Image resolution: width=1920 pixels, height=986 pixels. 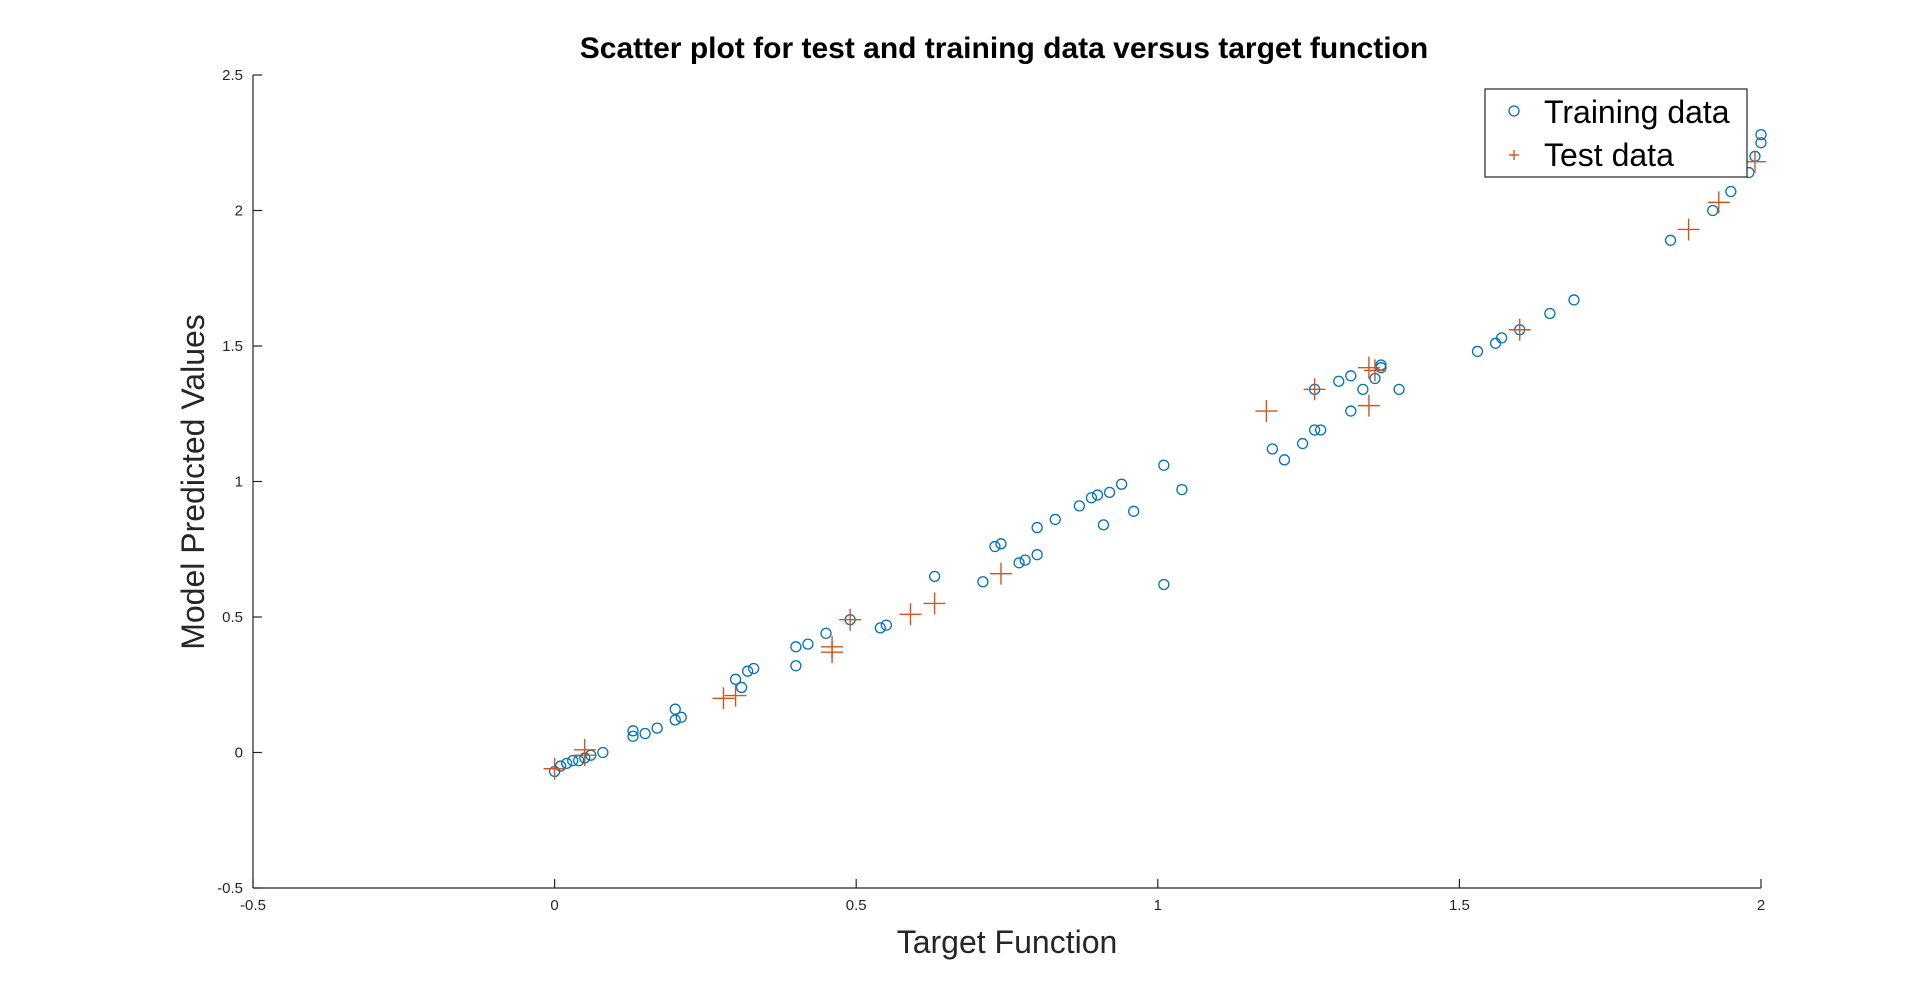 I want to click on y-tick-label: 2.5, so click(x=232, y=75).